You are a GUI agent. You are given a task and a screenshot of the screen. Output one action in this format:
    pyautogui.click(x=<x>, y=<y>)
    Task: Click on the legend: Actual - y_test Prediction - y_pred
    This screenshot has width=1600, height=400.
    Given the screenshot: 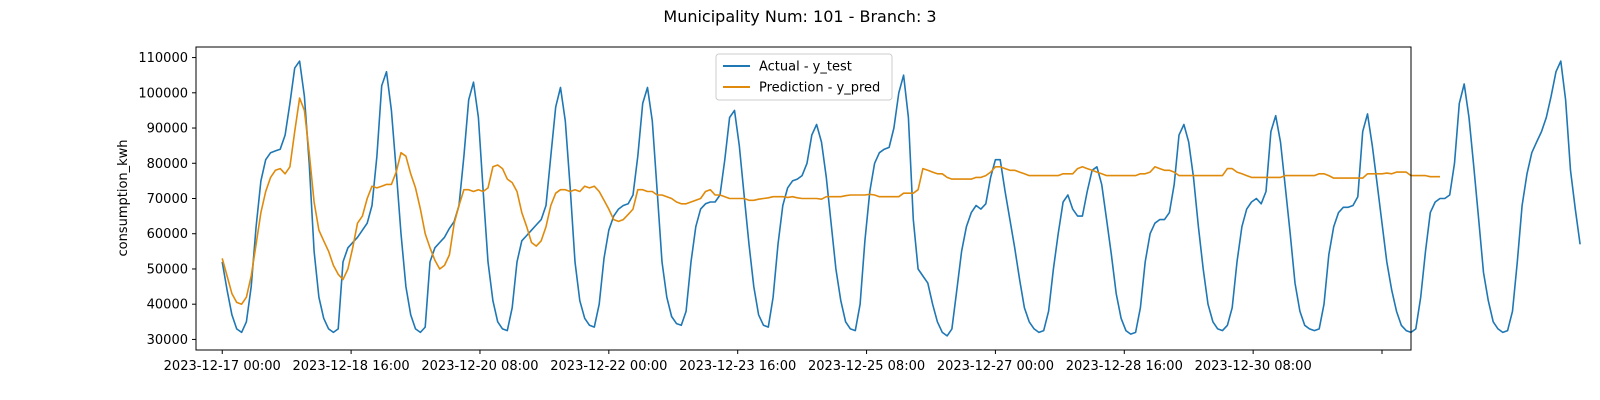 What is the action you would take?
    pyautogui.click(x=804, y=77)
    